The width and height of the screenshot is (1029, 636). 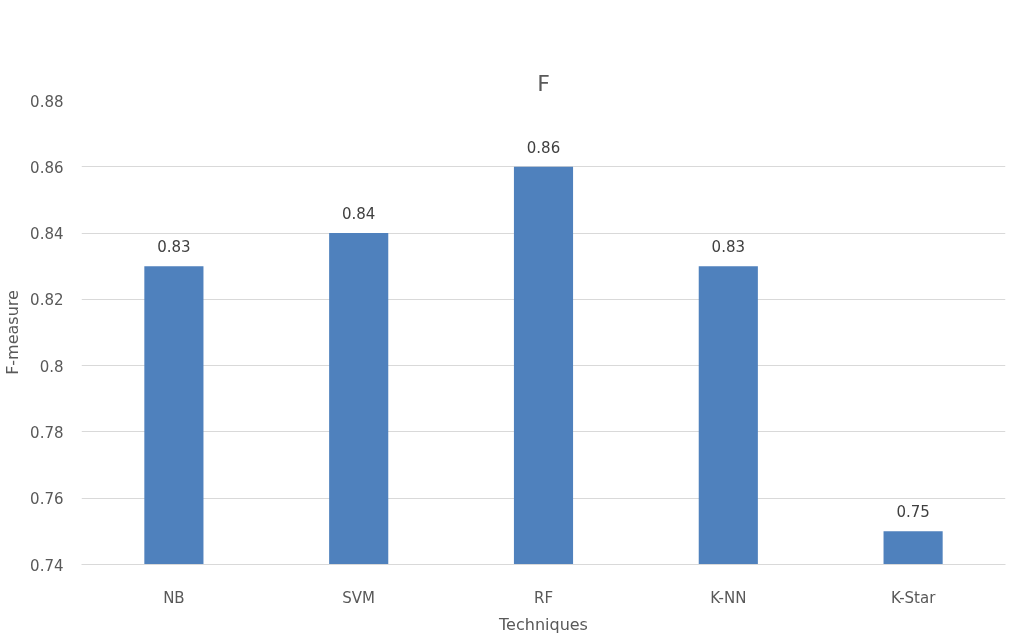 I want to click on y-tick-label: 0.76, so click(x=47, y=499).